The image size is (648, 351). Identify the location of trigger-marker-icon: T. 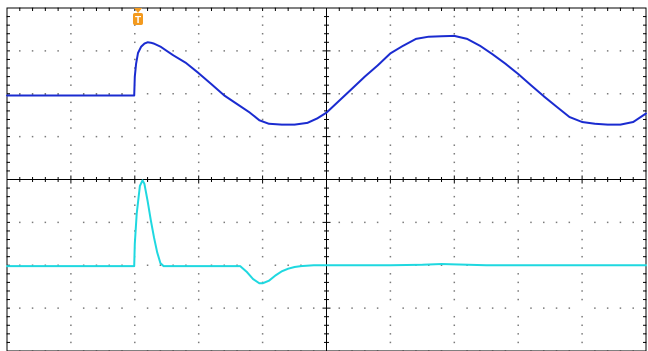
(137, 17).